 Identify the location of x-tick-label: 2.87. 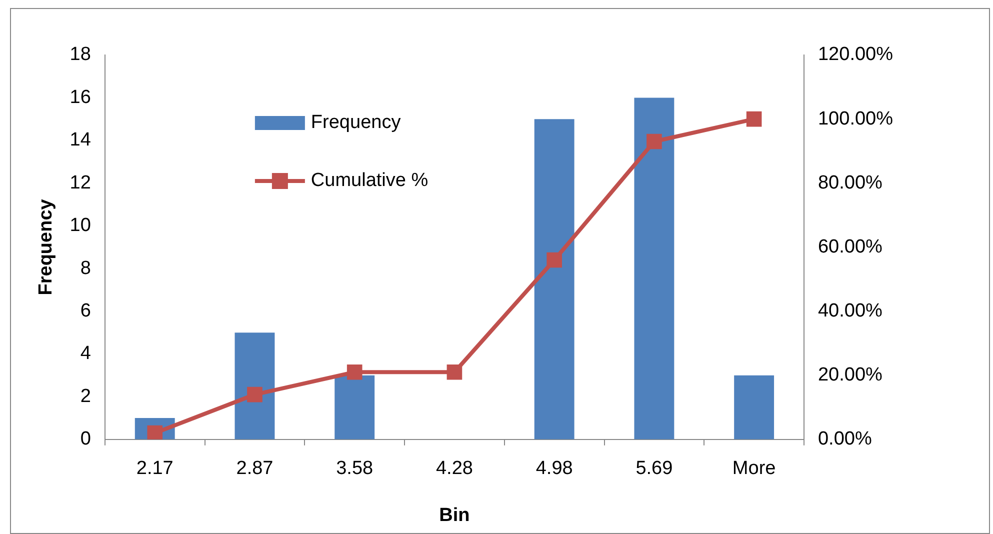
(255, 469).